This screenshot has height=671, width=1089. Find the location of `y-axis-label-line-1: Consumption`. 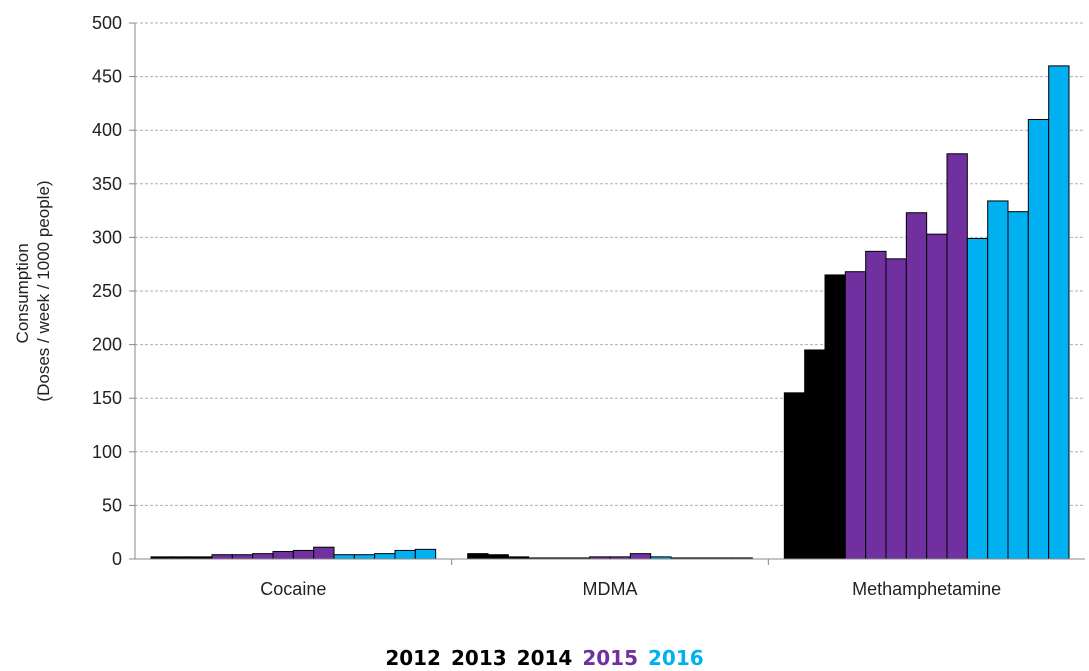

y-axis-label-line-1: Consumption is located at coordinates (22, 293).